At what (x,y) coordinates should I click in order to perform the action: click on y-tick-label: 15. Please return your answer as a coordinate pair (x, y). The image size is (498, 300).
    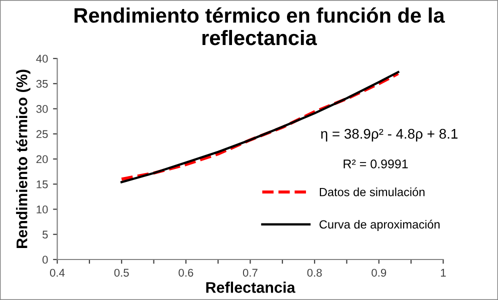
    Looking at the image, I should click on (42, 184).